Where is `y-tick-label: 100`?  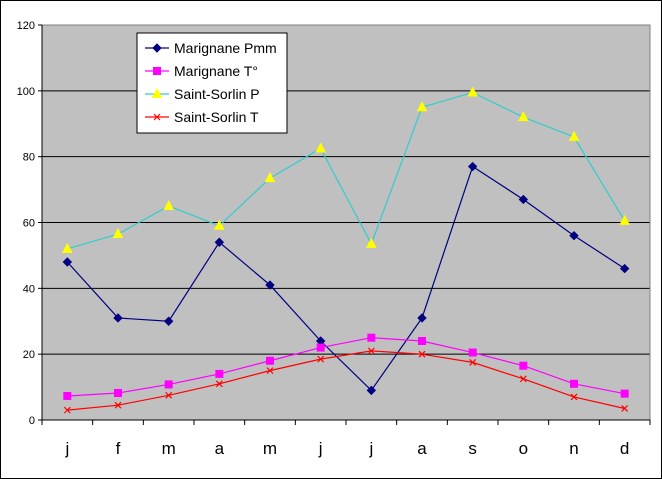
y-tick-label: 100 is located at coordinates (26, 92).